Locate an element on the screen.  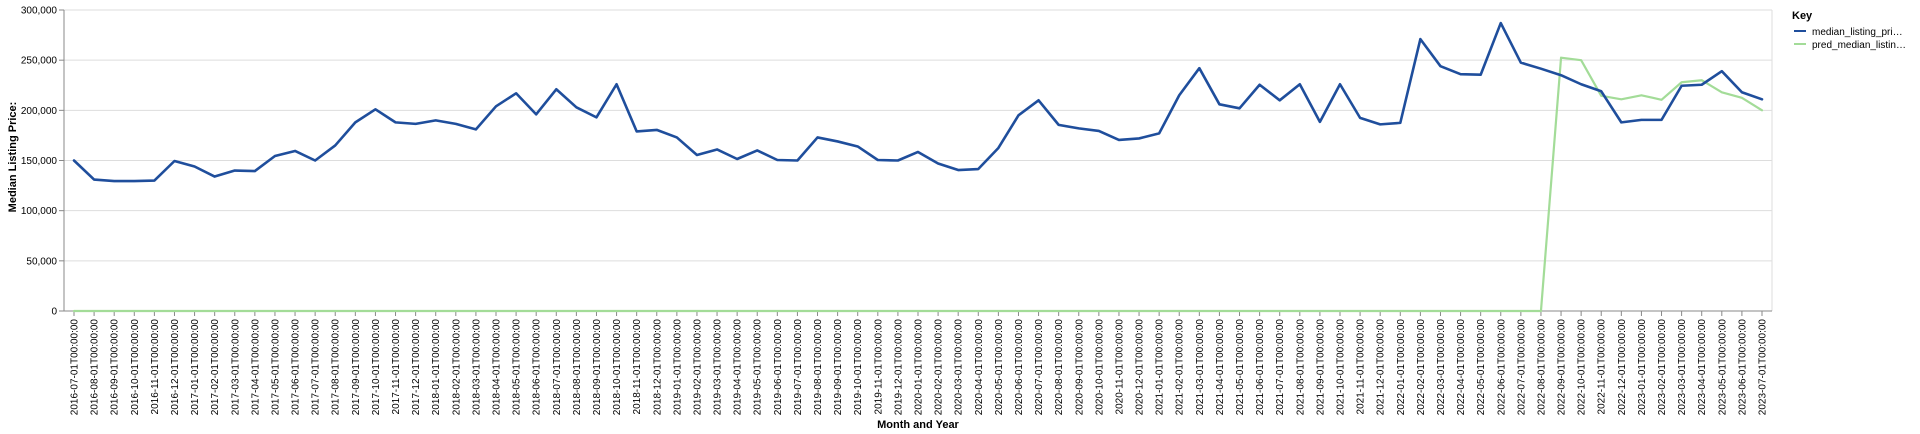
x-tick-label: 2018-12-01T00:00:00 is located at coordinates (657, 367).